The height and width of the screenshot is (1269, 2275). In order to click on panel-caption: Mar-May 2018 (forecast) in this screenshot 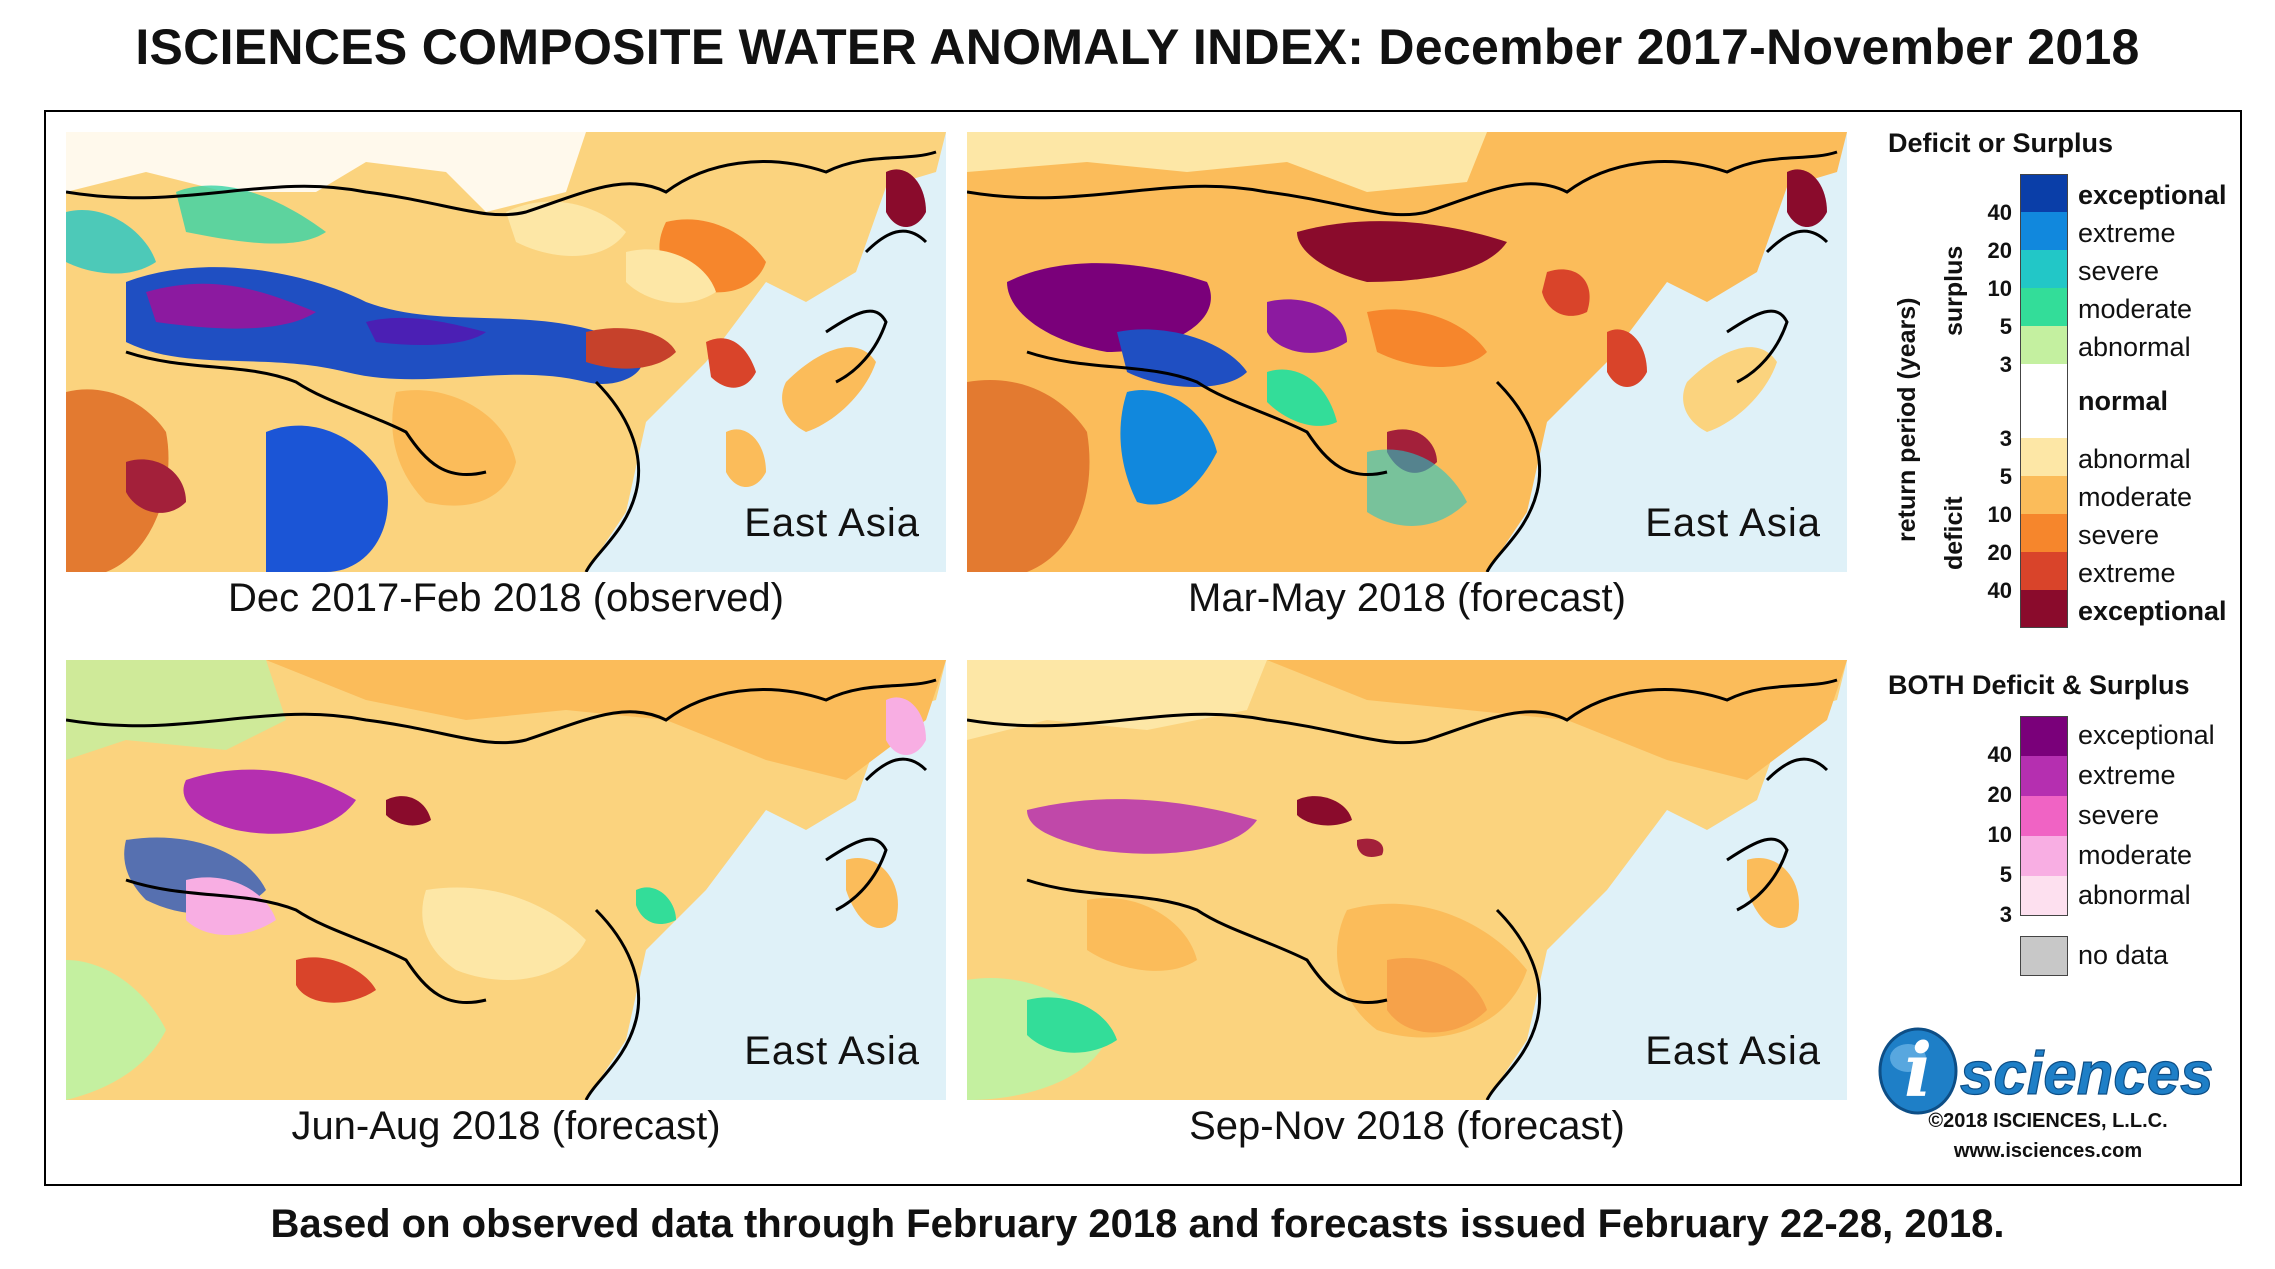, I will do `click(1407, 598)`.